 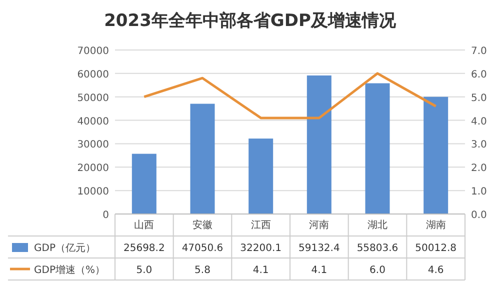 I want to click on x-tick-label: 安徽, so click(x=202, y=225).